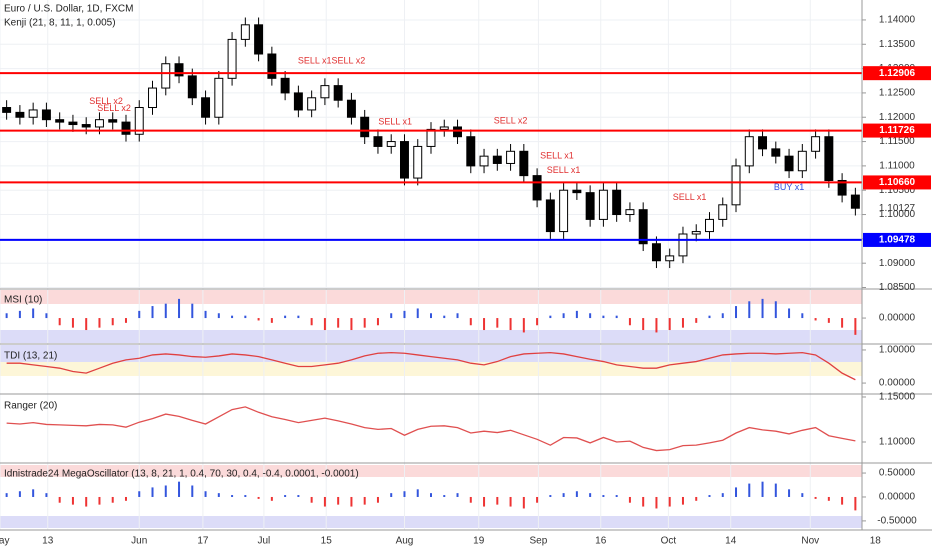  I want to click on y-tick-label: 1.12000, so click(897, 117).